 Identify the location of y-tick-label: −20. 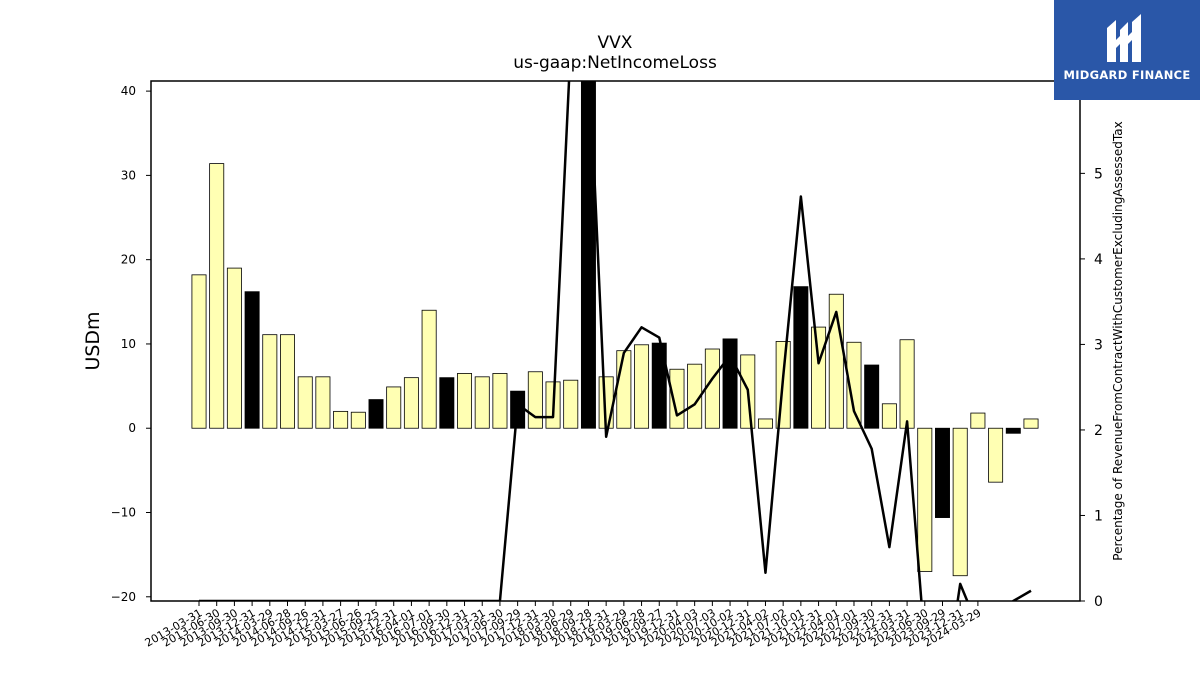
(123, 597).